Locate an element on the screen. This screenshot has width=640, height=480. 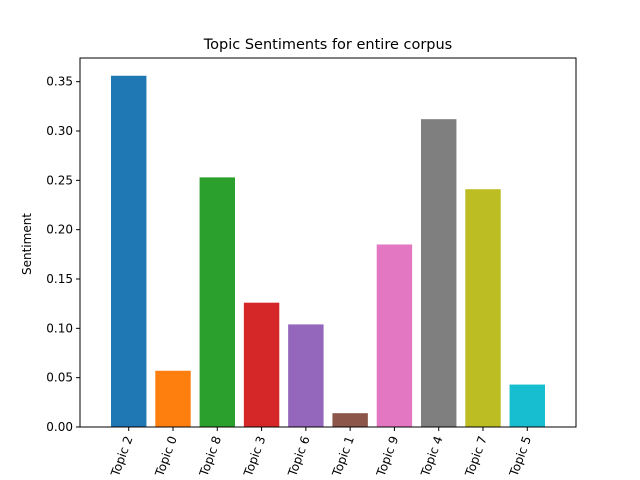
x-tick-label: Topic 0 is located at coordinates (166, 456).